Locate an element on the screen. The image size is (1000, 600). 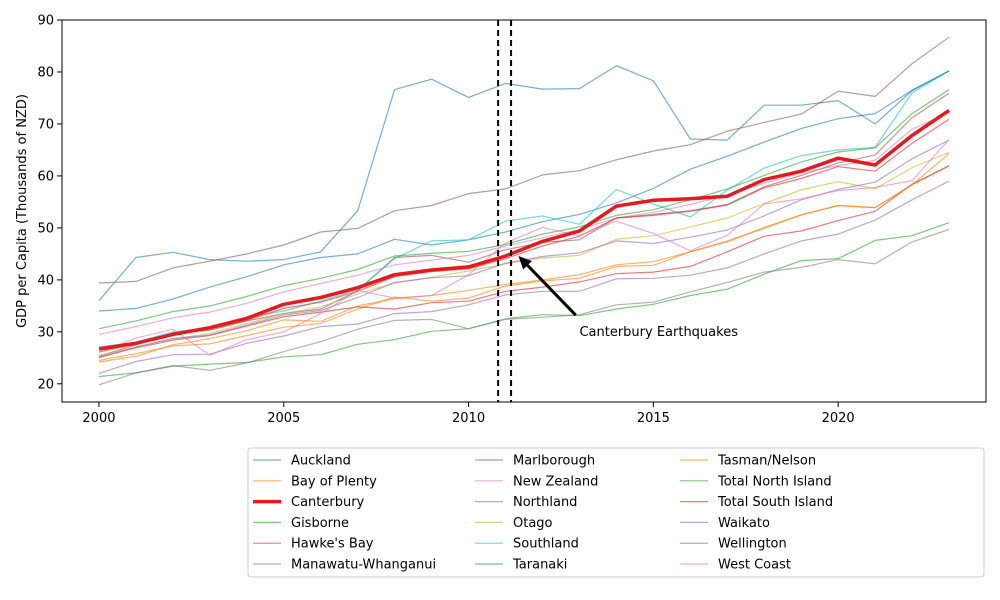
legend-label-otago: Otago is located at coordinates (533, 523).